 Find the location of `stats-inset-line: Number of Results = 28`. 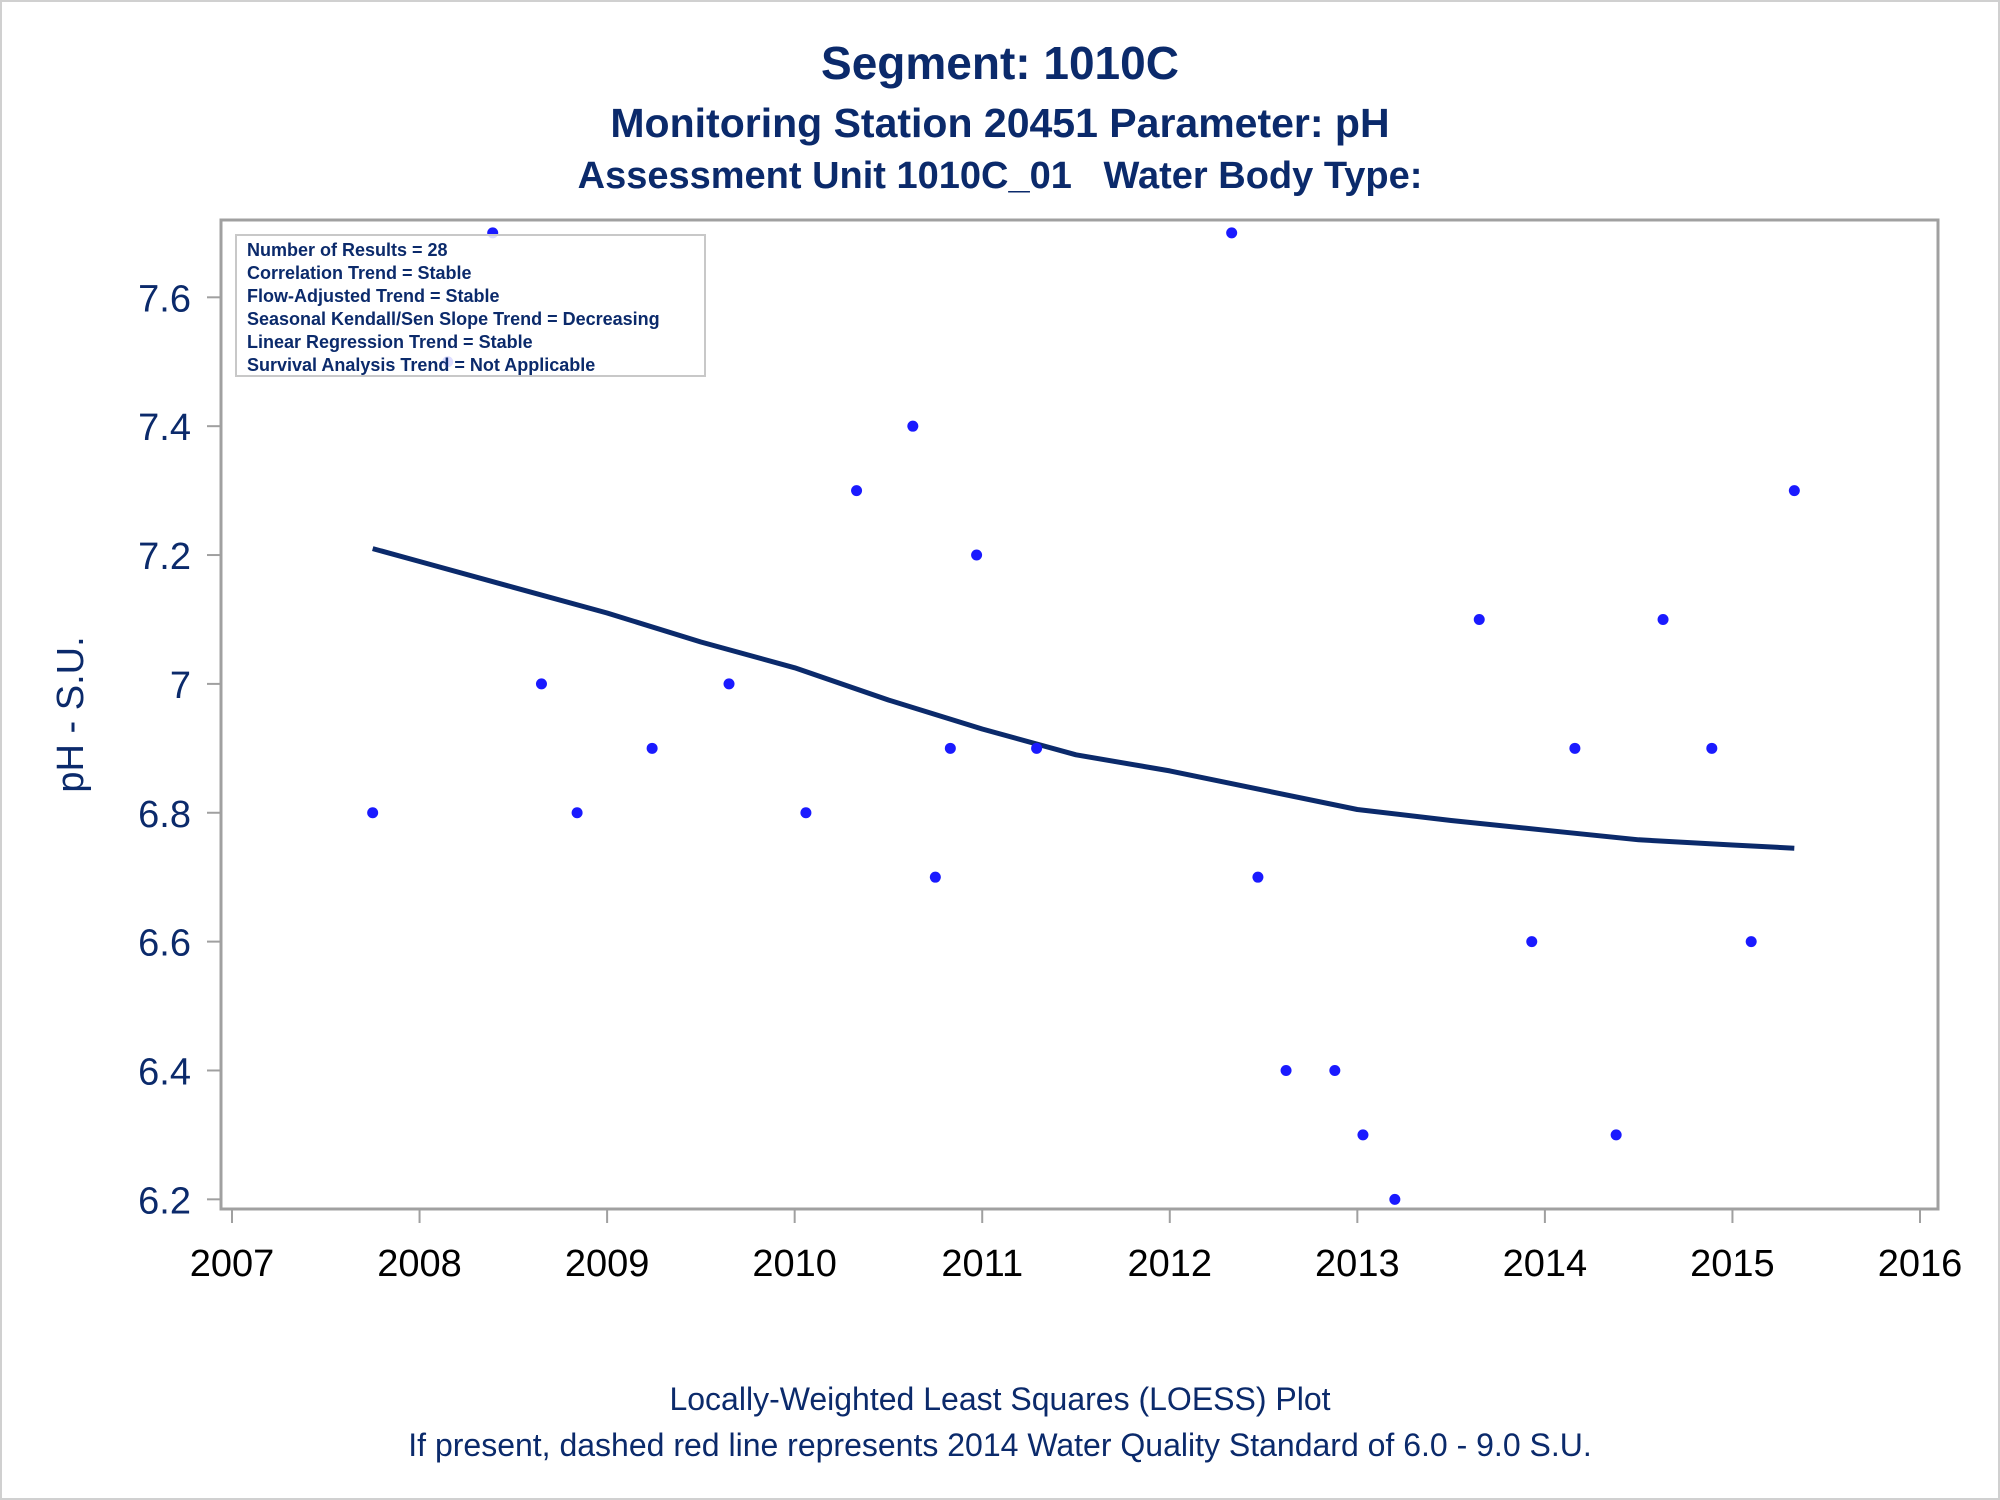

stats-inset-line: Number of Results = 28 is located at coordinates (347, 250).